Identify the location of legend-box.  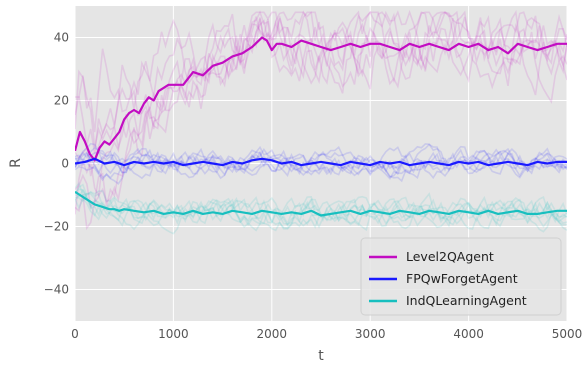
(461, 276).